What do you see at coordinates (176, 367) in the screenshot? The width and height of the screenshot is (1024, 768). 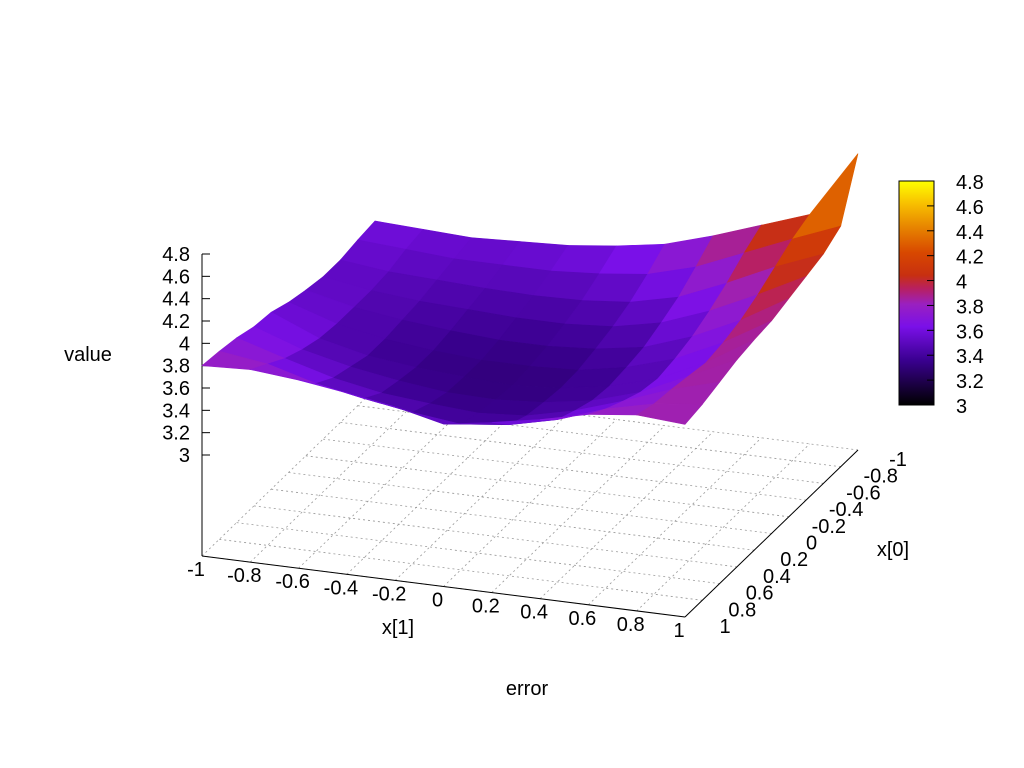 I see `z-tick-label: 3.8` at bounding box center [176, 367].